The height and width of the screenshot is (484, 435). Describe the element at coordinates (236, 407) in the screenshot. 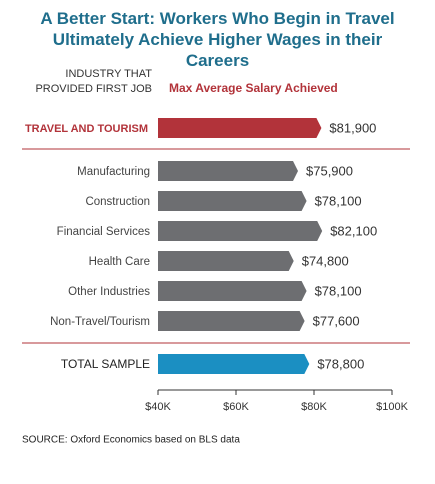

I see `x-tick-label: $60K` at that location.